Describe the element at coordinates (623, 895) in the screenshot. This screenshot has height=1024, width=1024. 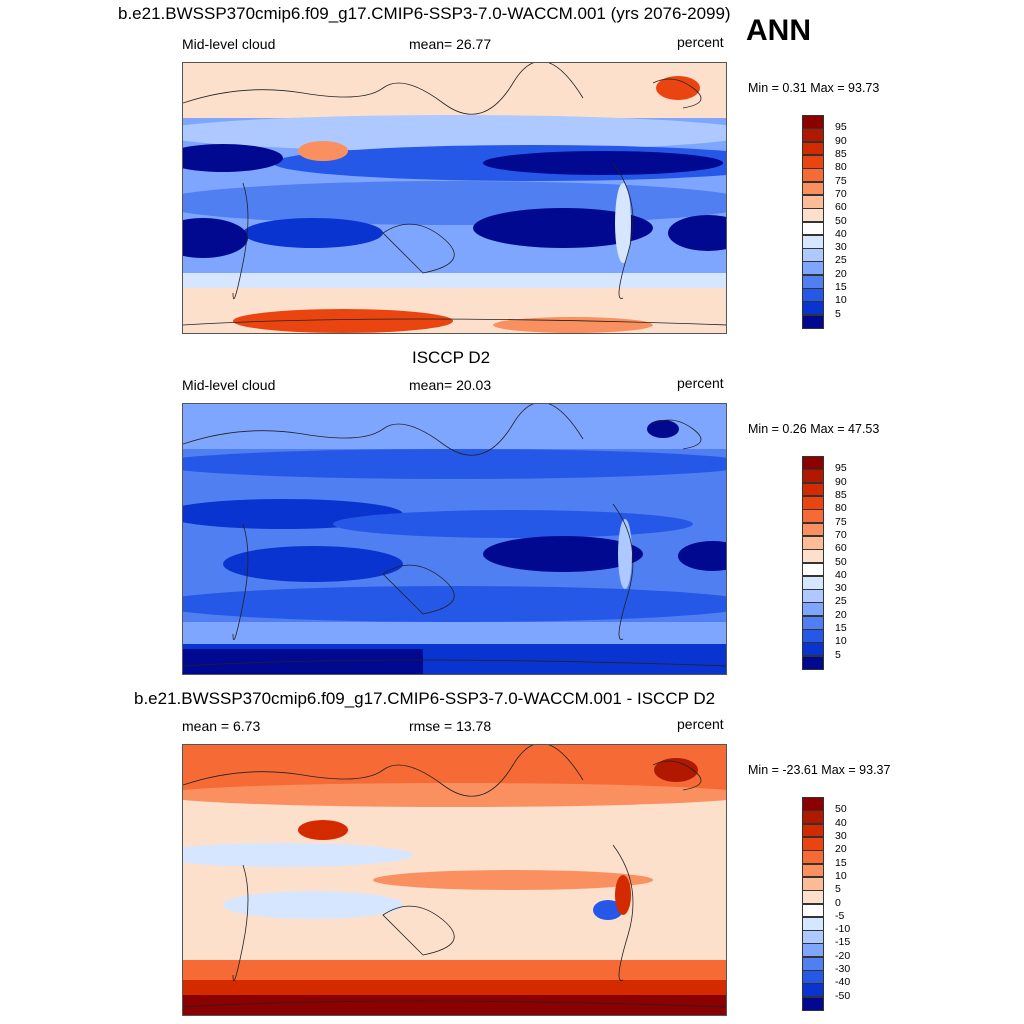
I see `p3-andes-high` at that location.